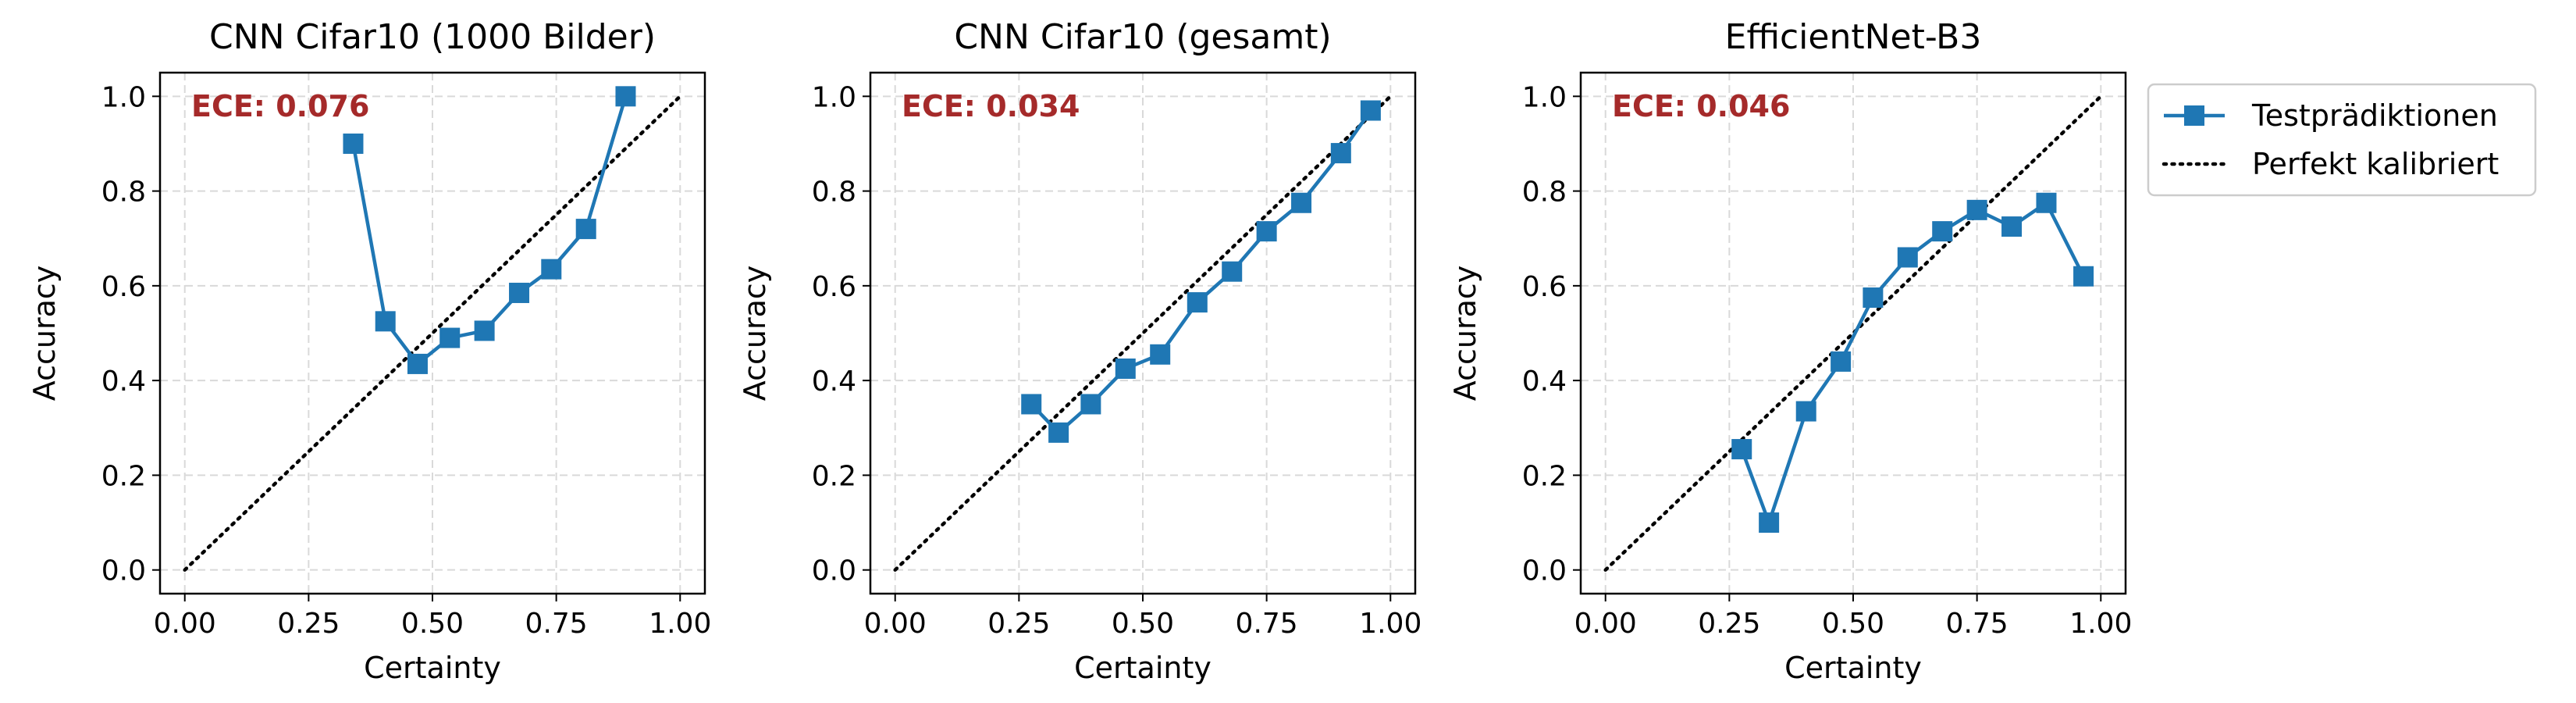 This screenshot has height=703, width=2576. Describe the element at coordinates (1142, 37) in the screenshot. I see `chart-title: CNN Cifar10 (gesamt)` at that location.